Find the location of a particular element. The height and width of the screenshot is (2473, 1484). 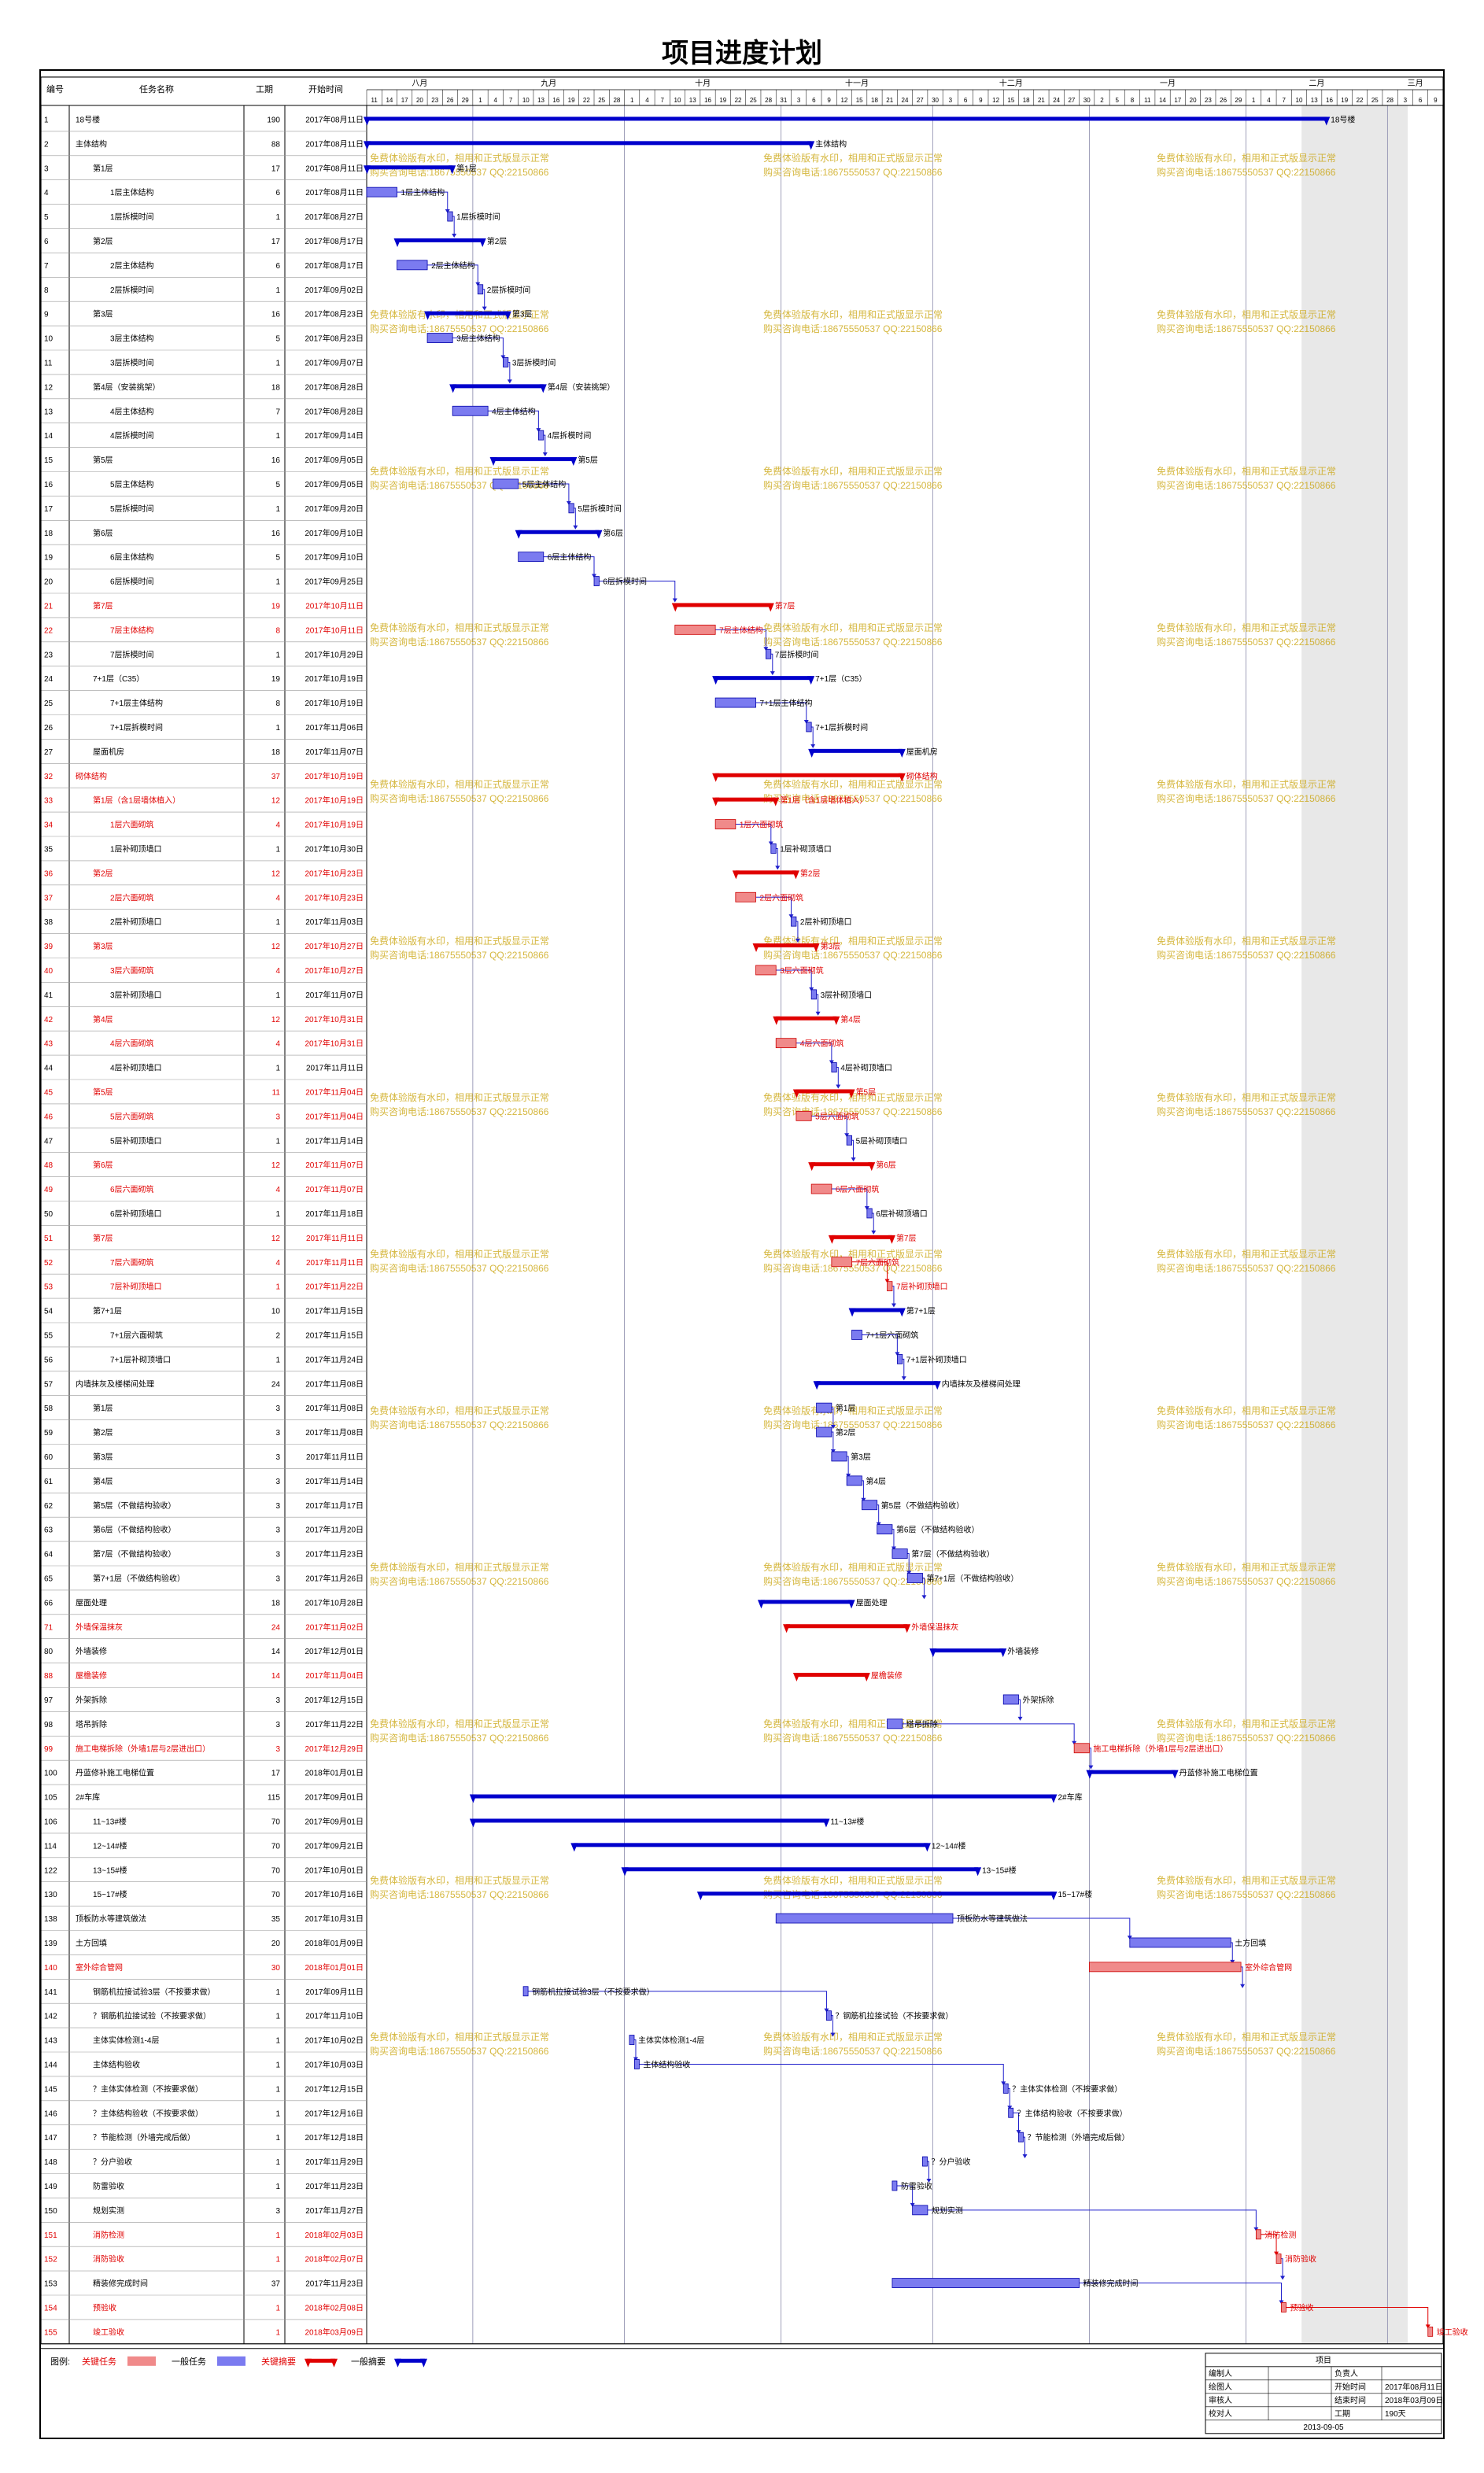

bar-label: 1层六面砌筑 is located at coordinates (762, 825).